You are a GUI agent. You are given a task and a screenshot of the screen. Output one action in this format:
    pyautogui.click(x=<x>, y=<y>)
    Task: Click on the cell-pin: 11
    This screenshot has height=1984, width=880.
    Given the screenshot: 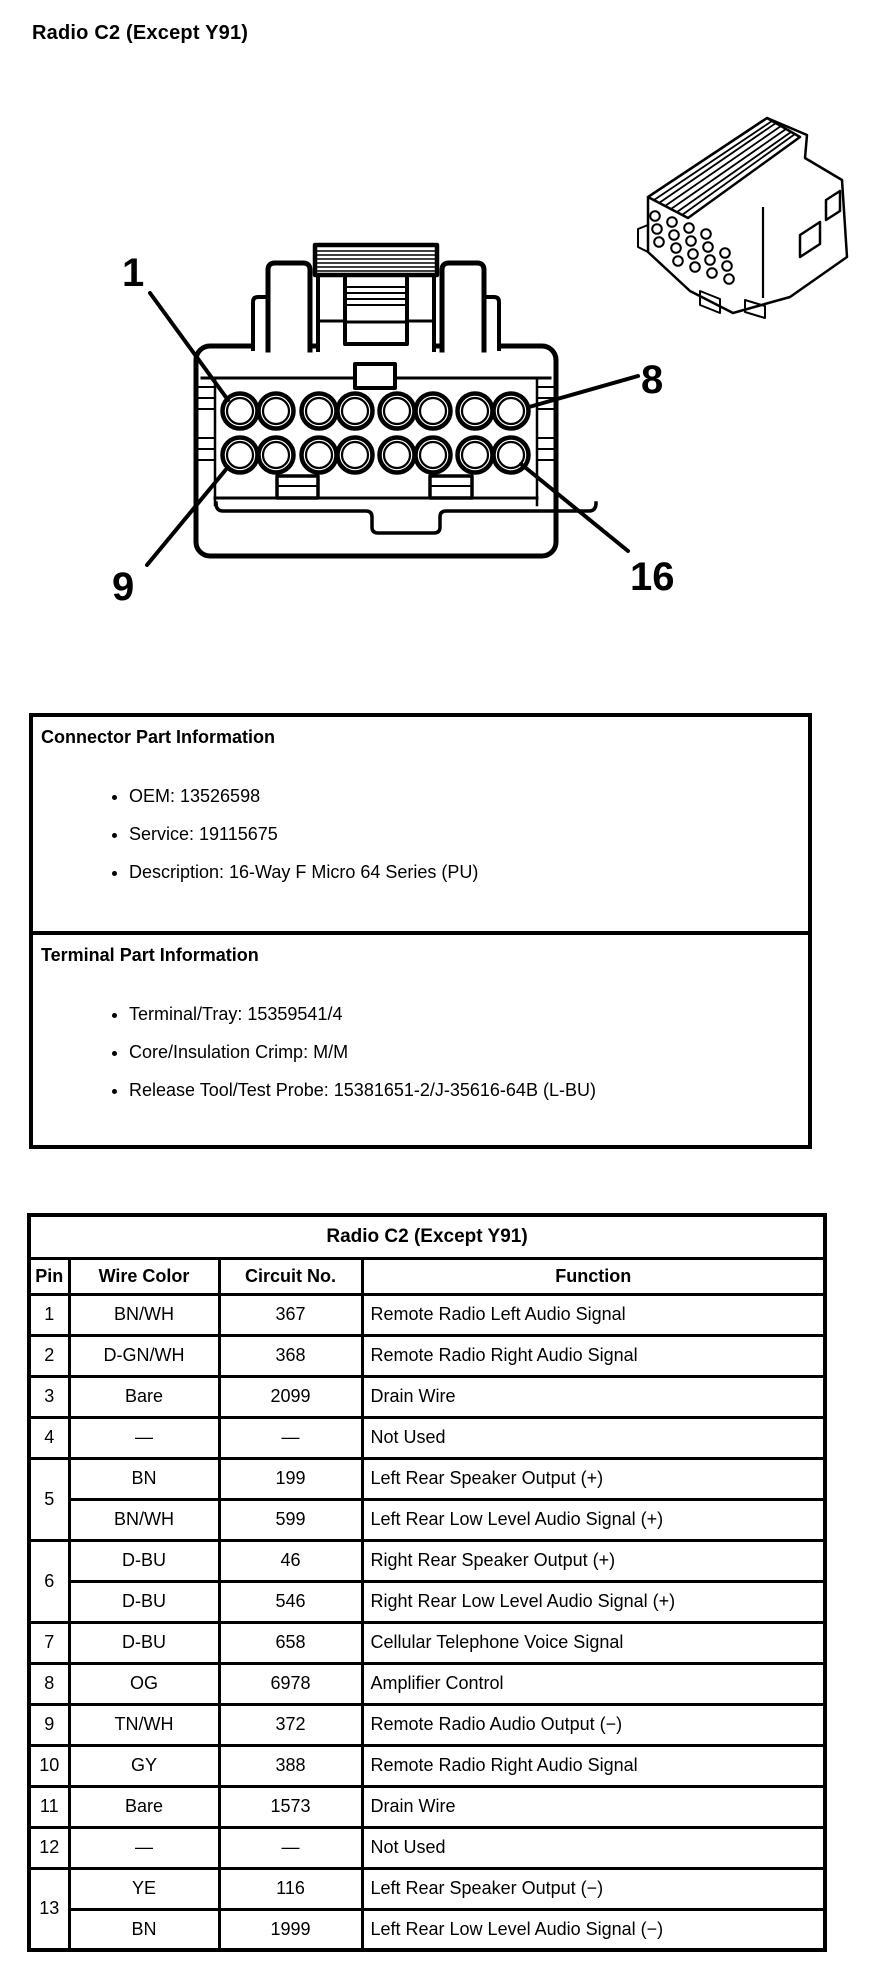 What is the action you would take?
    pyautogui.click(x=49, y=1806)
    